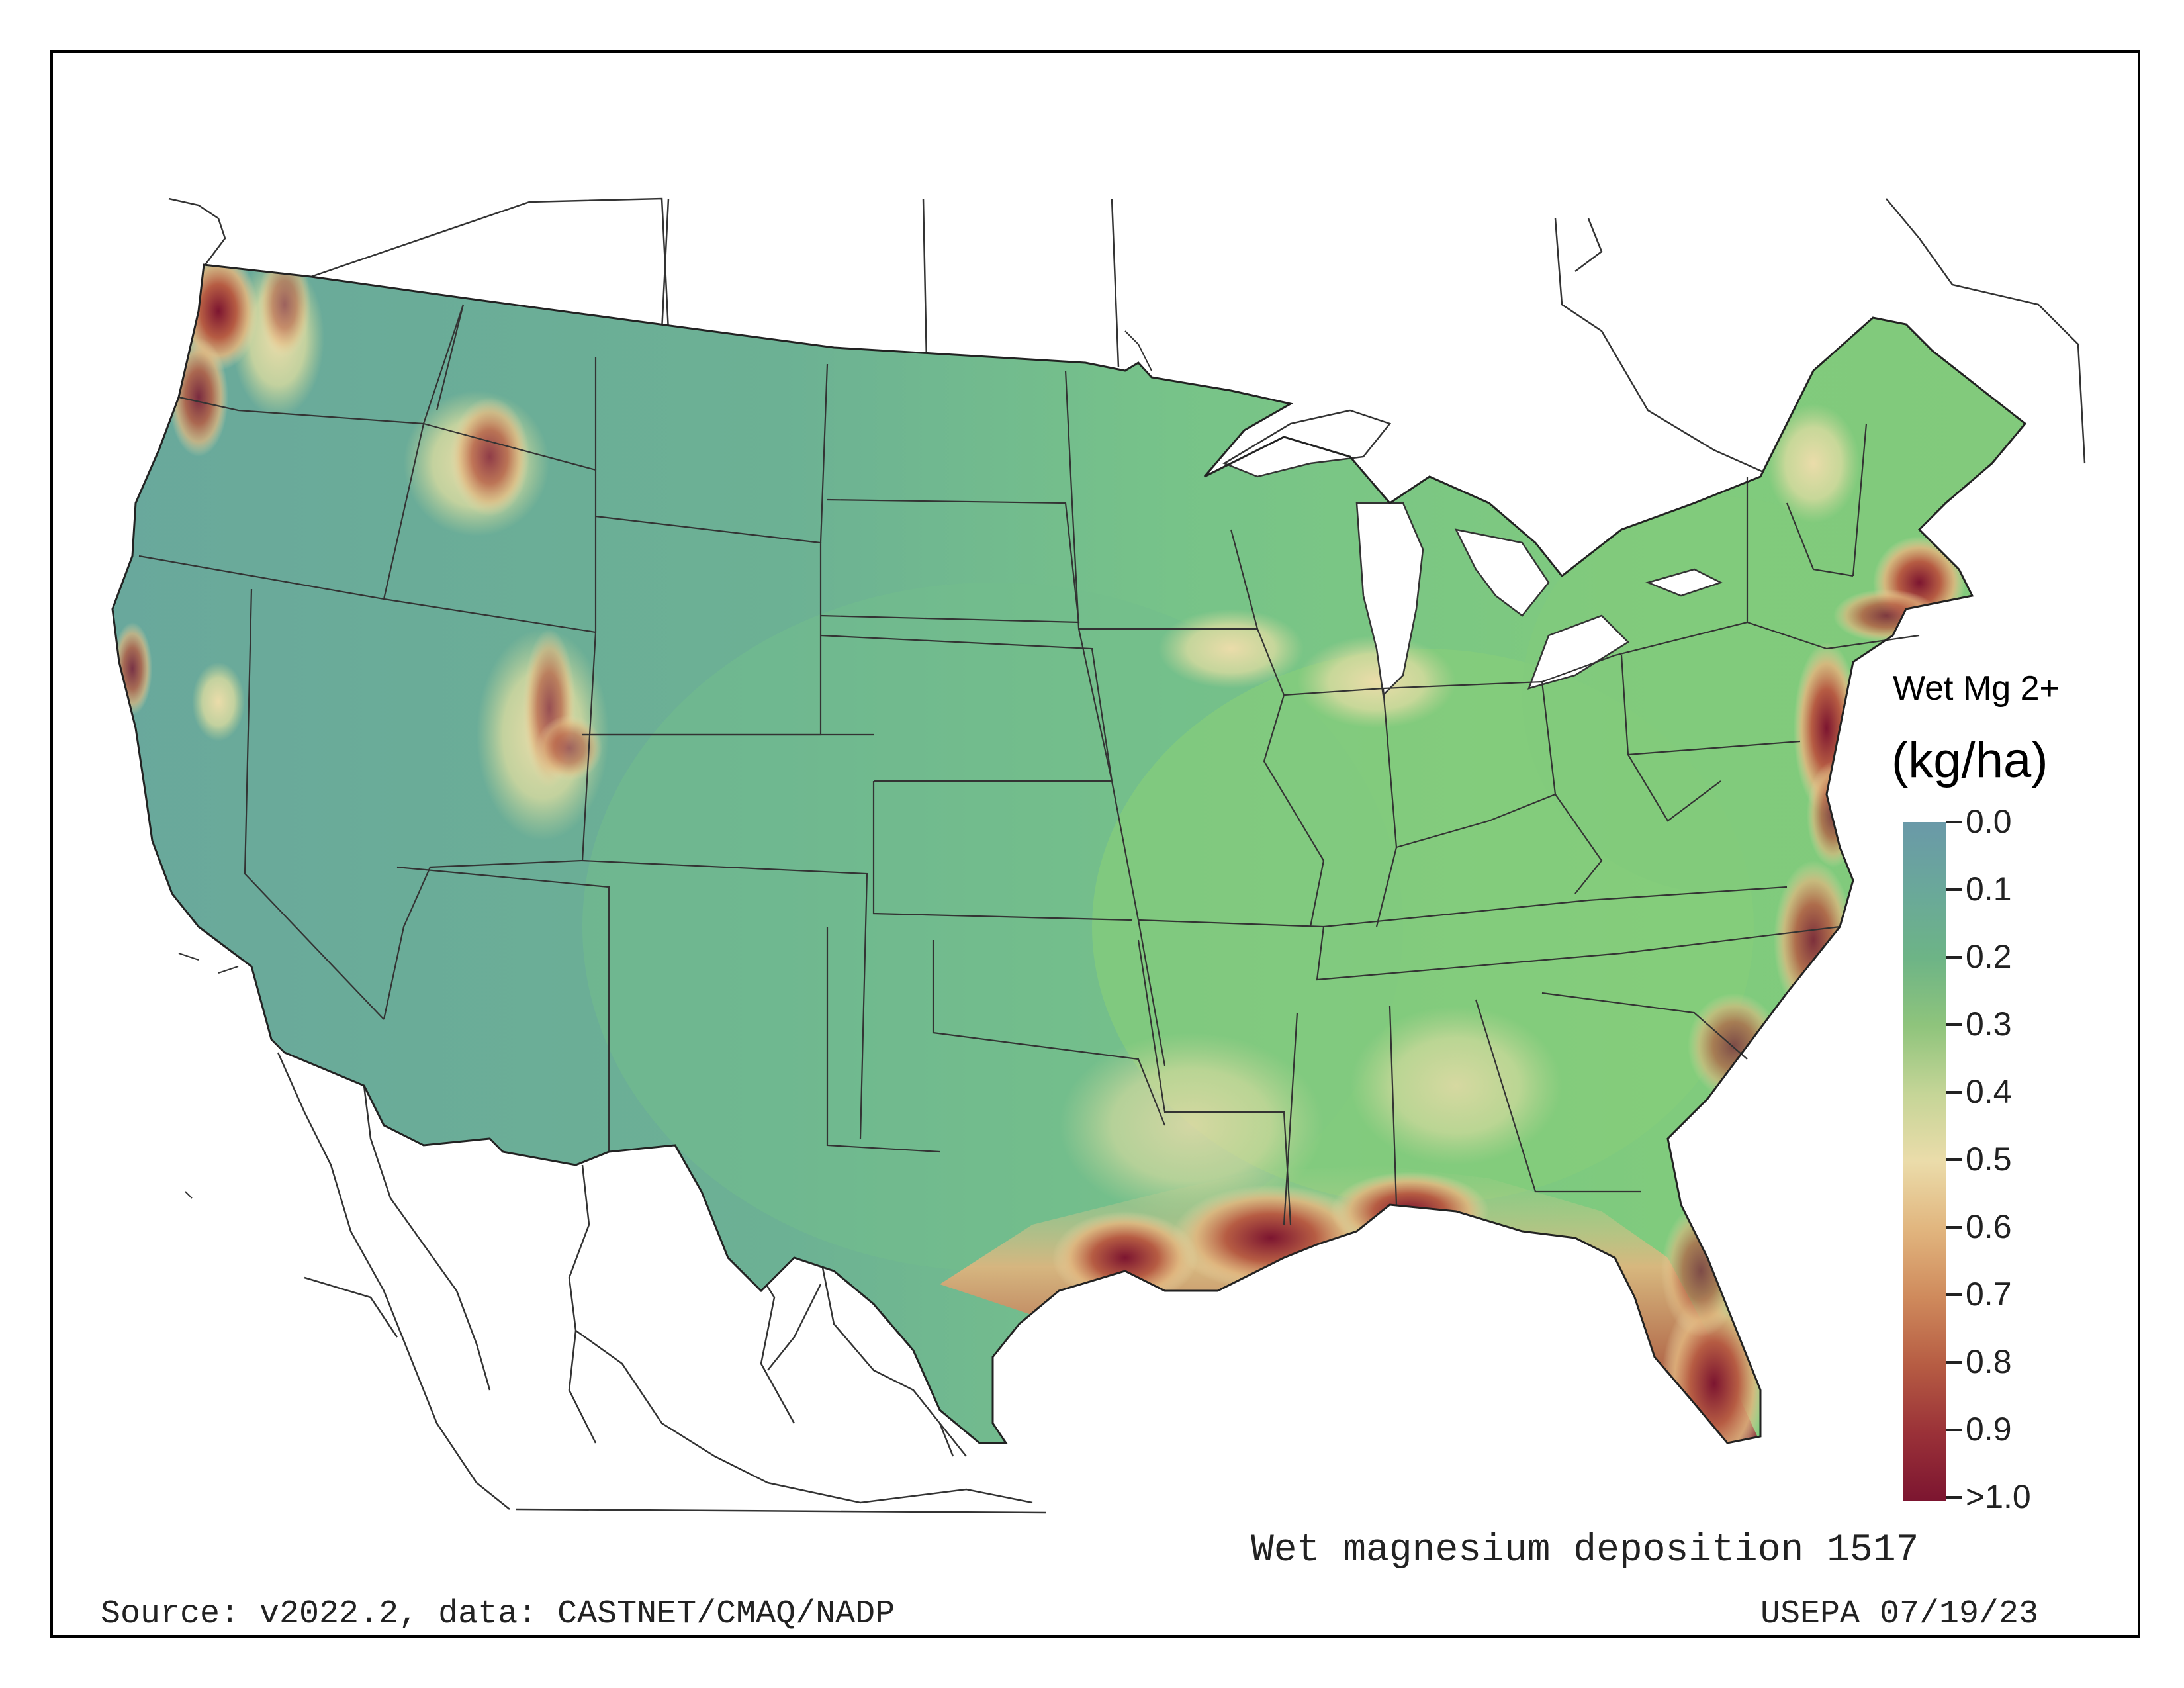 Image resolution: width=2184 pixels, height=1688 pixels. What do you see at coordinates (1585, 1550) in the screenshot?
I see `map-title: Wet magnesium deposition 1517` at bounding box center [1585, 1550].